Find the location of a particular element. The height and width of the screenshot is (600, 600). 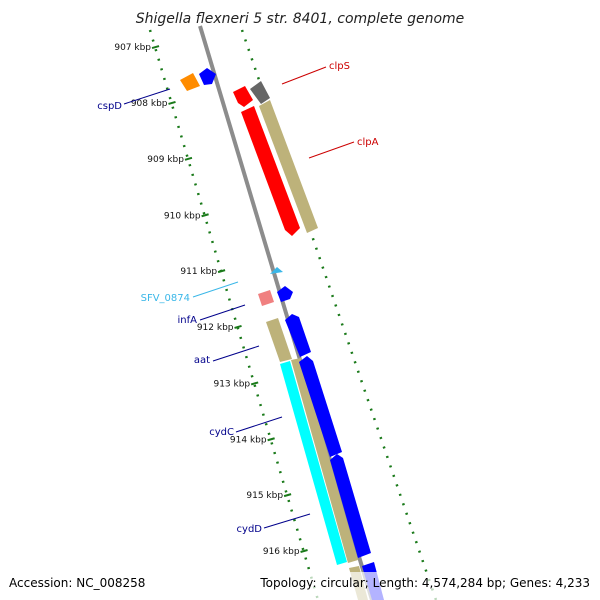

gene-red-arrow-large is located at coordinates (270, 171).